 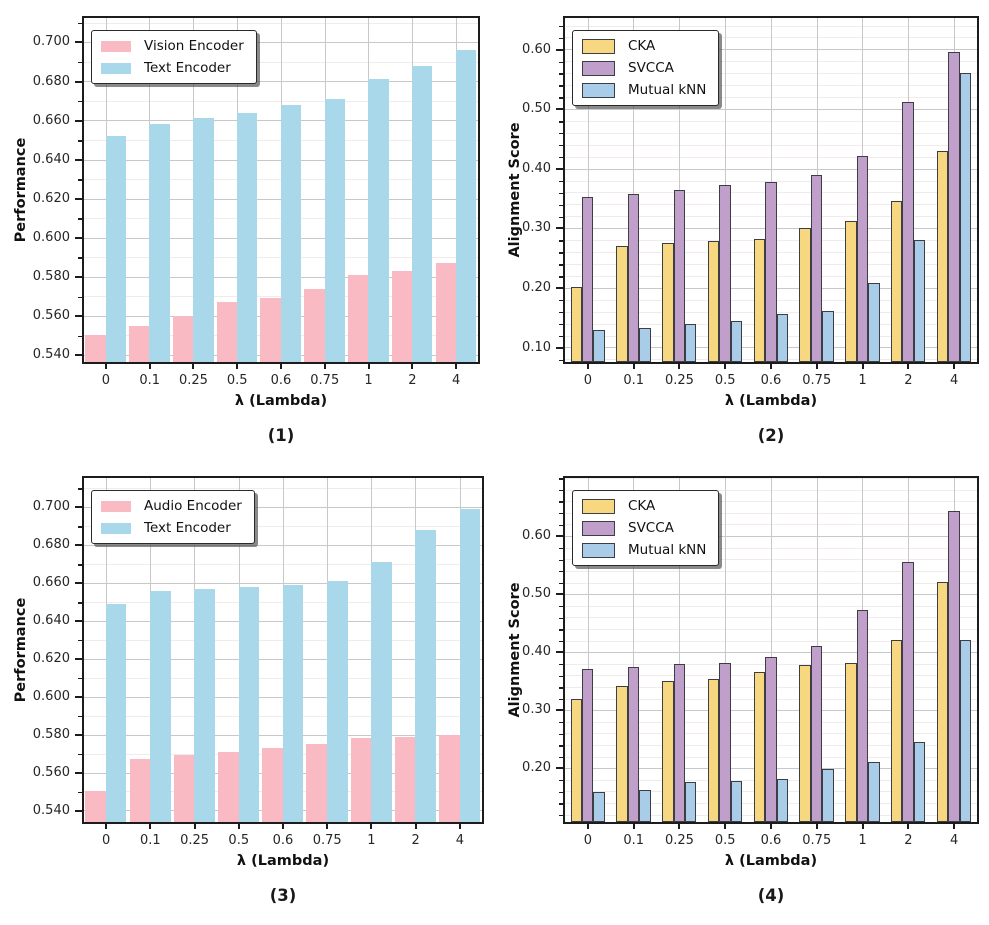 What do you see at coordinates (598, 550) in the screenshot?
I see `legend-swatch-metric_blue` at bounding box center [598, 550].